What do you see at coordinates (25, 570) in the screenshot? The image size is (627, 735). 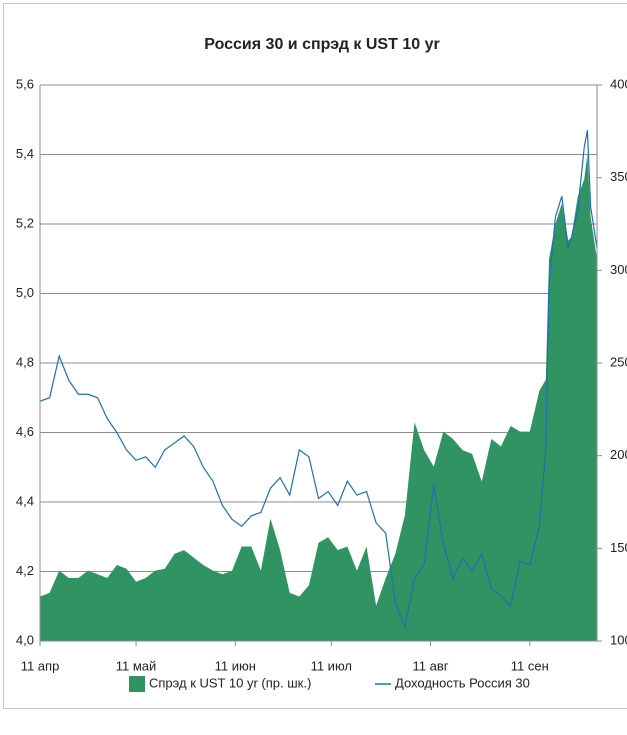 I see `y-tick-label: 4,2` at bounding box center [25, 570].